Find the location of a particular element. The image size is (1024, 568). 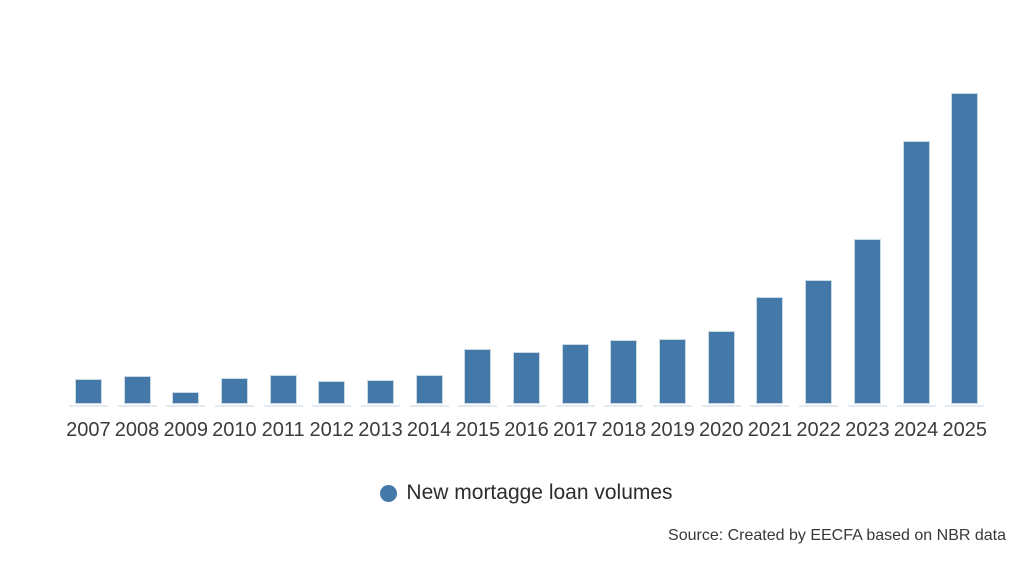

tick-slot-2015 is located at coordinates (478, 406).